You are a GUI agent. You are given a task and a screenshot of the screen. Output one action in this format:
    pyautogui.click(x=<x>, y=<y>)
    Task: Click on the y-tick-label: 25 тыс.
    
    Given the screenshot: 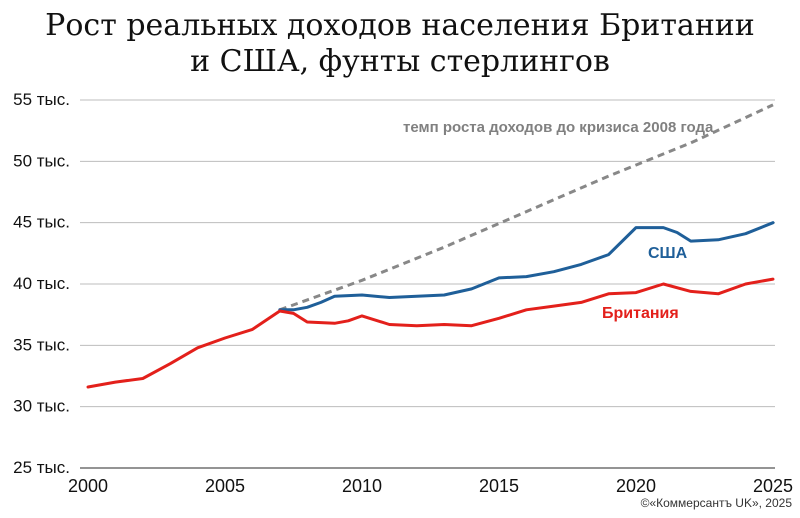 What is the action you would take?
    pyautogui.click(x=41, y=467)
    